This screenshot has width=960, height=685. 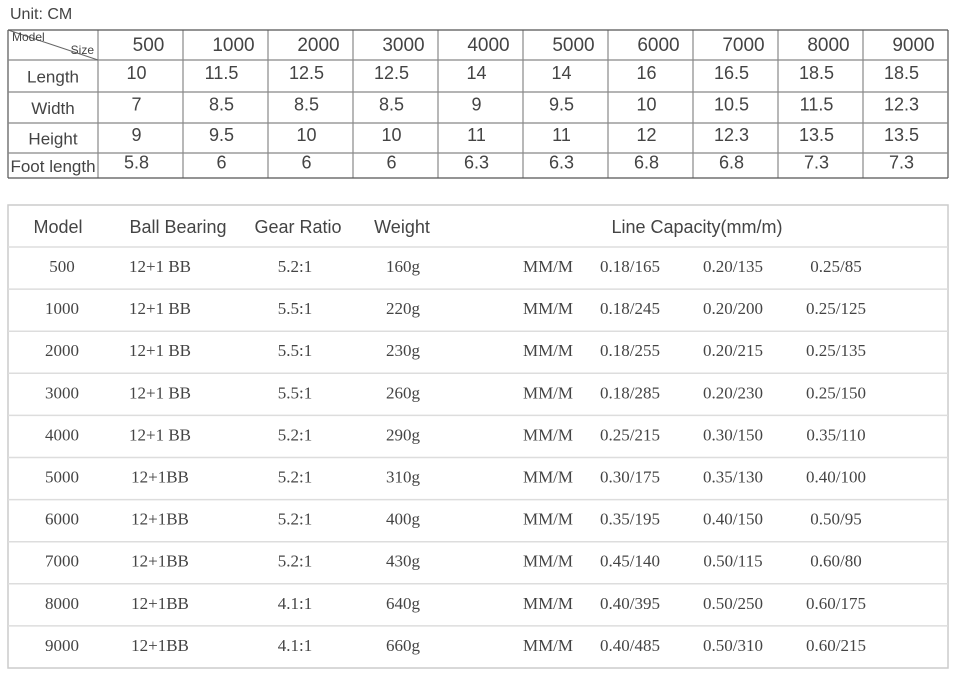 I want to click on model: 4000, so click(x=62, y=434).